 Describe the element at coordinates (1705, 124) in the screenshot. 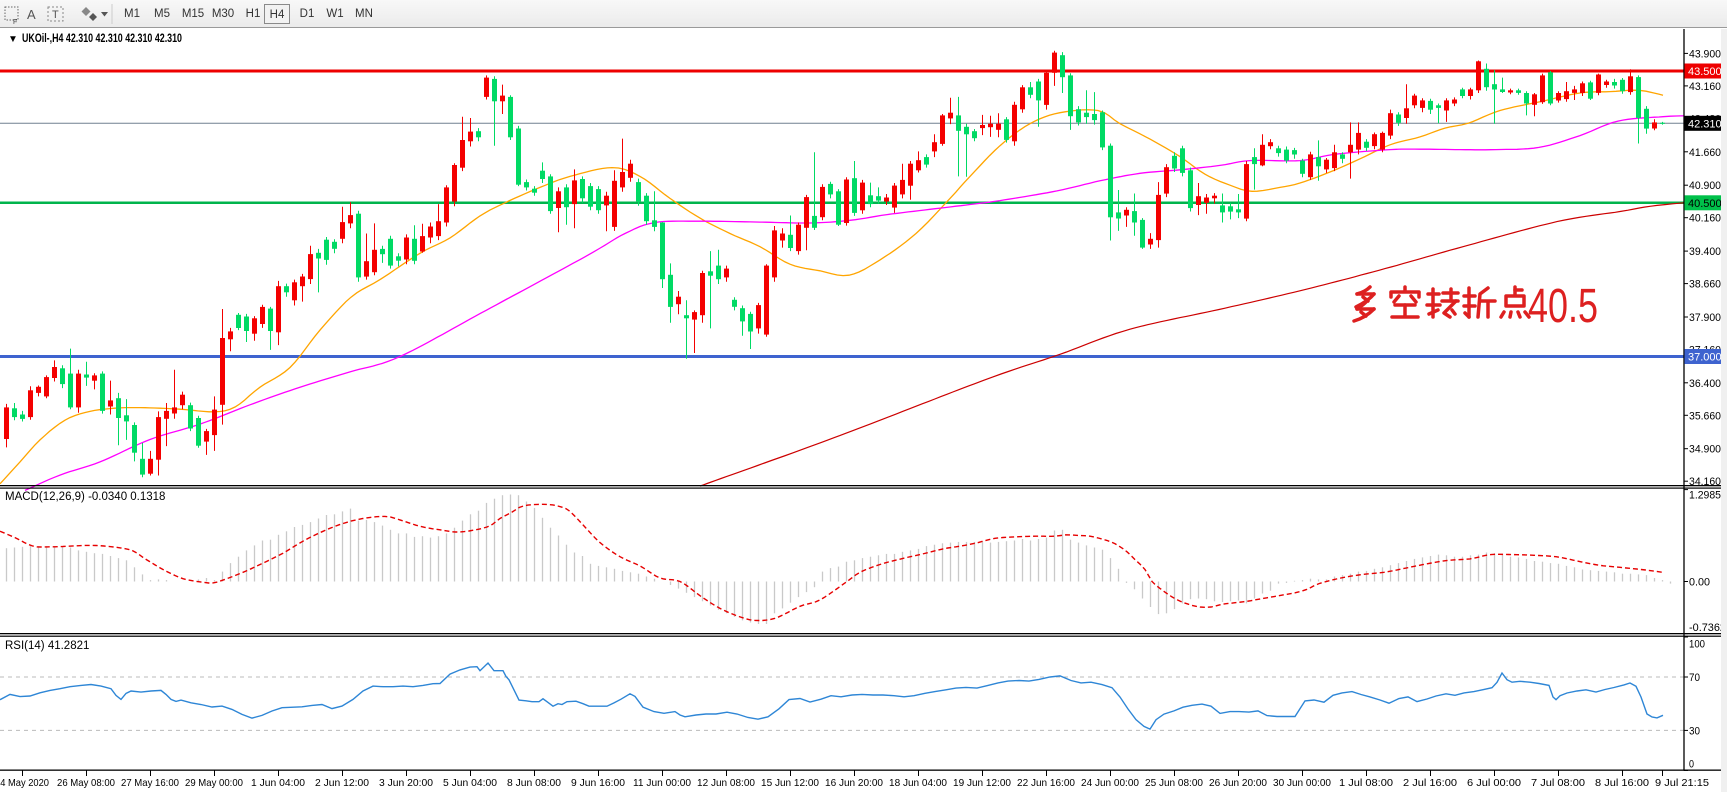

I see `svg-text: 42.310` at that location.